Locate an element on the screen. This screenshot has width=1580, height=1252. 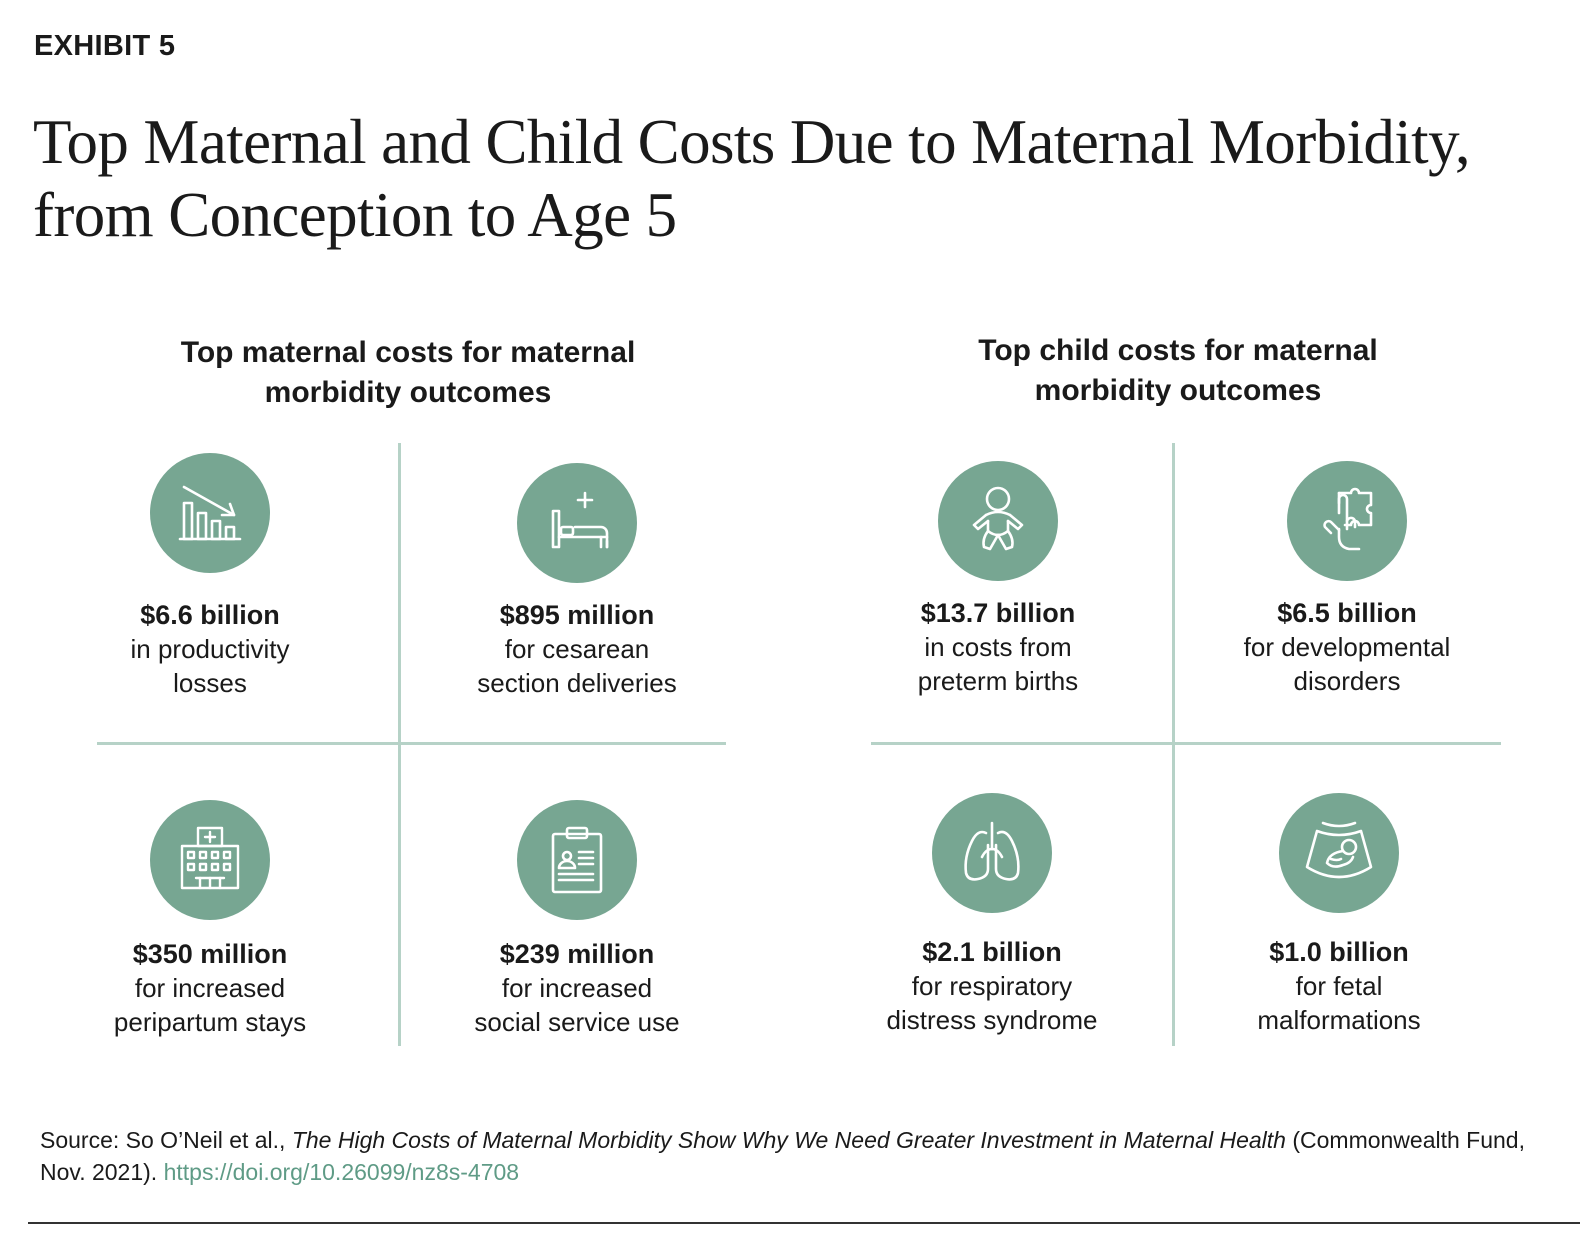
maternal-heading-line-1: Top maternal costs for maternal is located at coordinates (408, 352).